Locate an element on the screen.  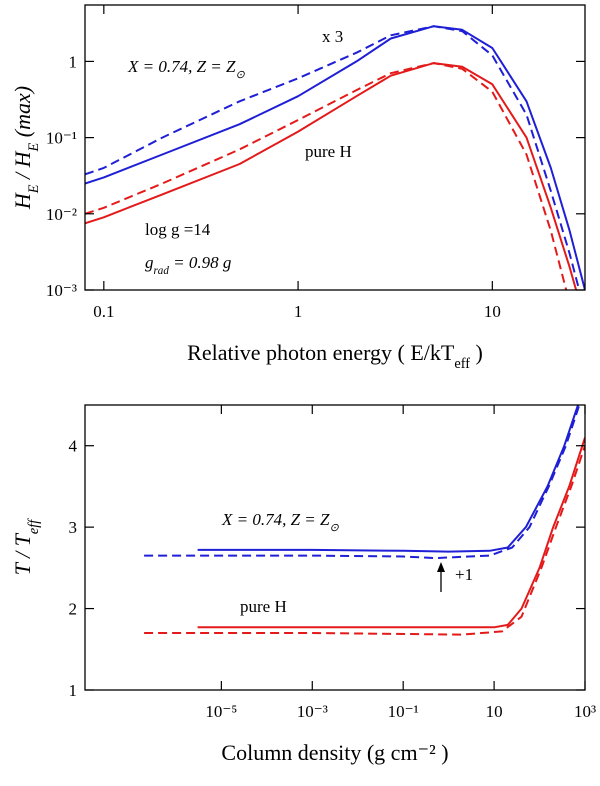
x-tick-label: 10⁻¹ is located at coordinates (403, 711).